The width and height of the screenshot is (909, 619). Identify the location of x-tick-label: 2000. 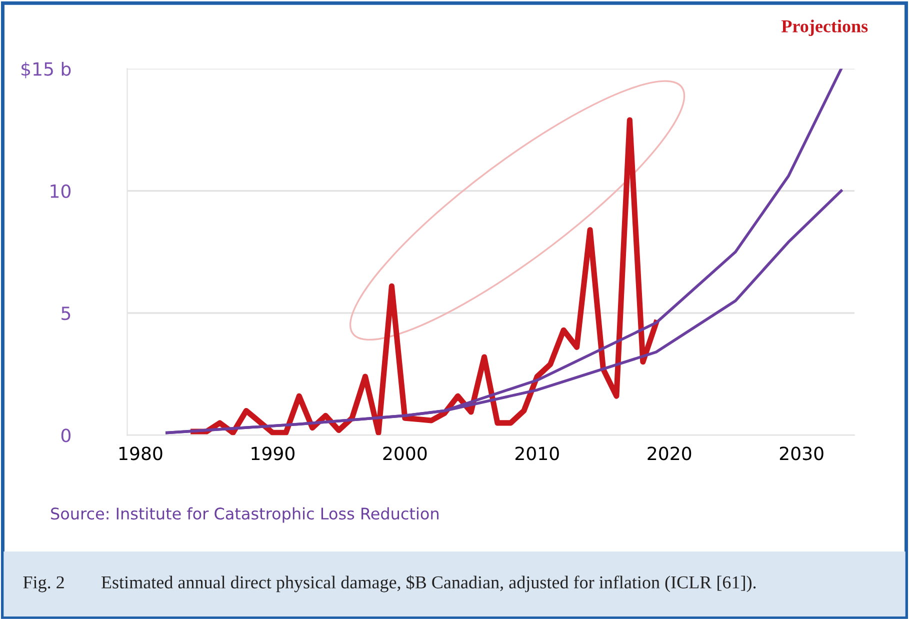
(405, 453).